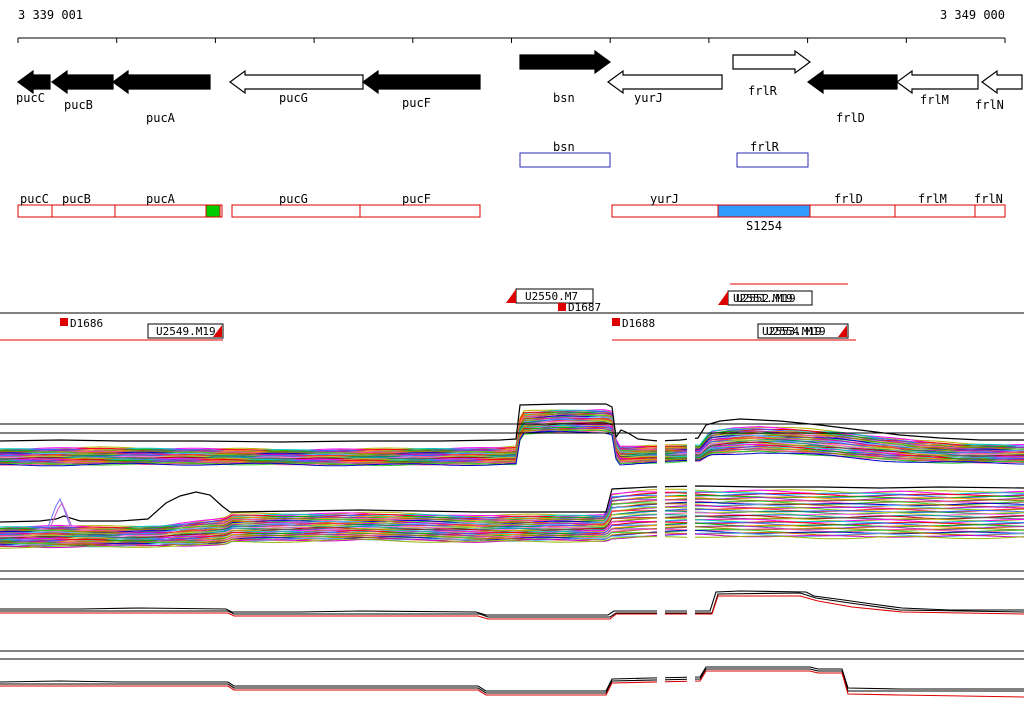 This screenshot has height=714, width=1024. I want to click on gene-arrow-frlM, so click(937, 82).